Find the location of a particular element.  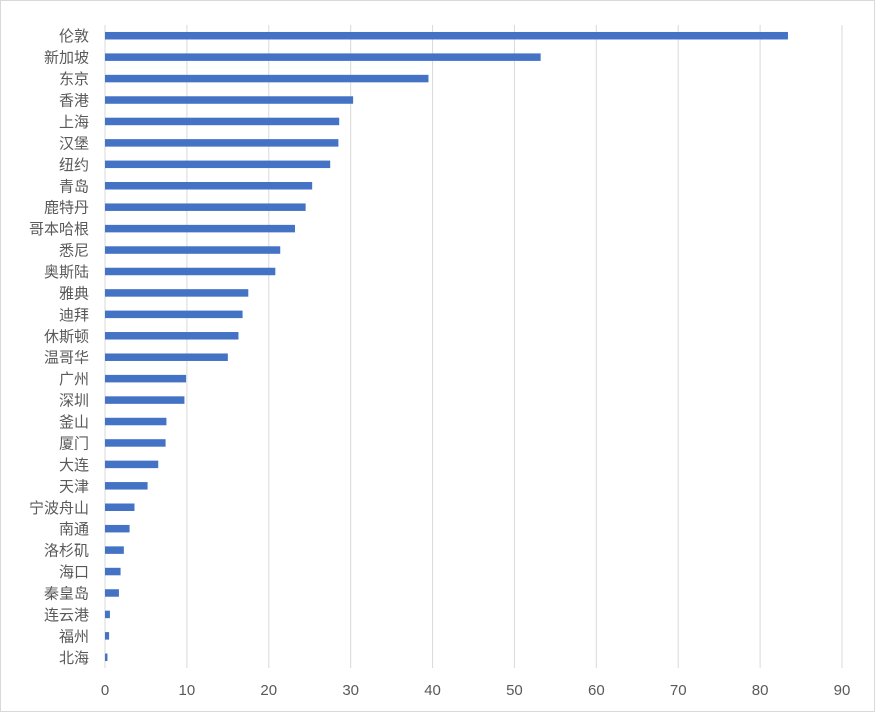

x-tick-label: 10 is located at coordinates (187, 690).